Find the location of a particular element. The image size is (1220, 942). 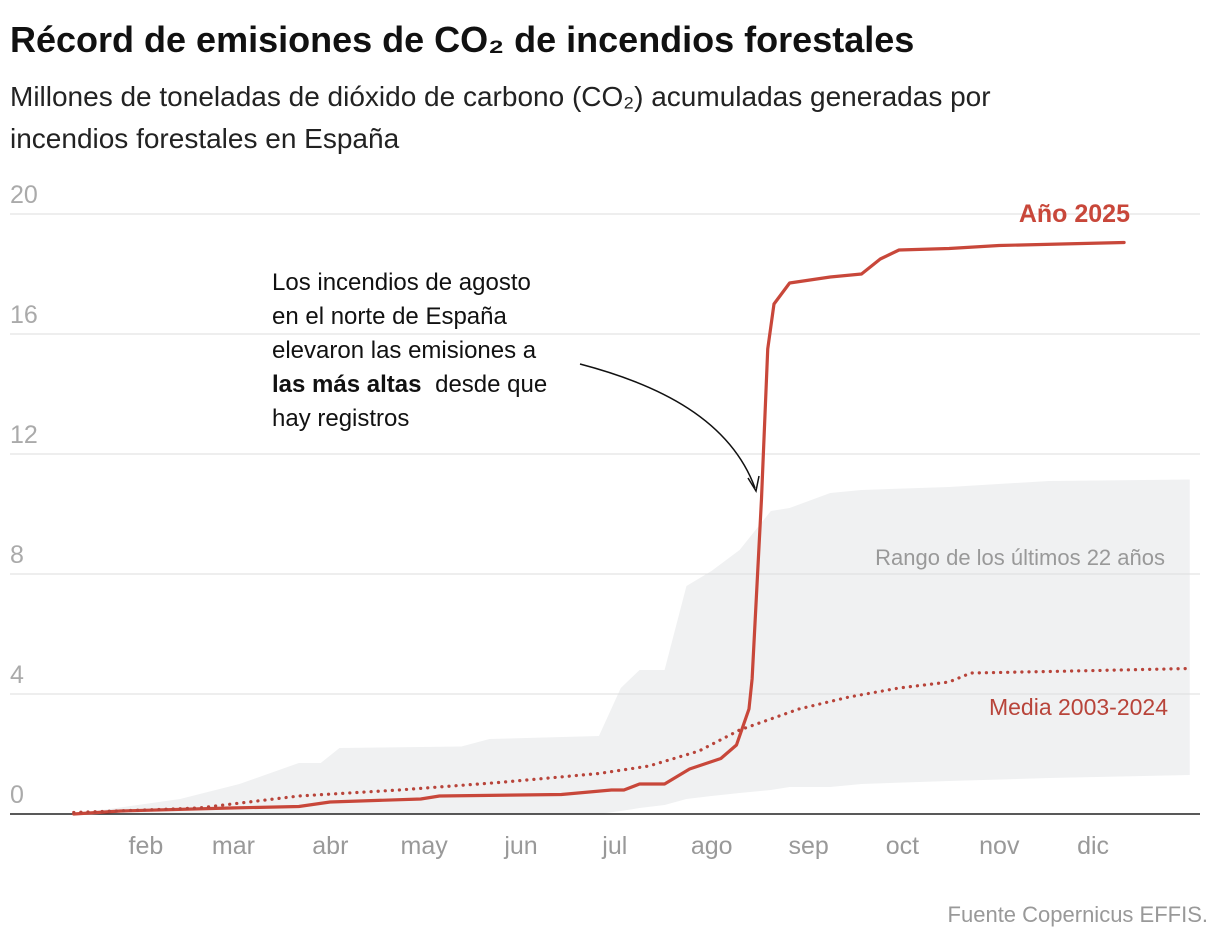

x-tick-label: oct is located at coordinates (902, 846).